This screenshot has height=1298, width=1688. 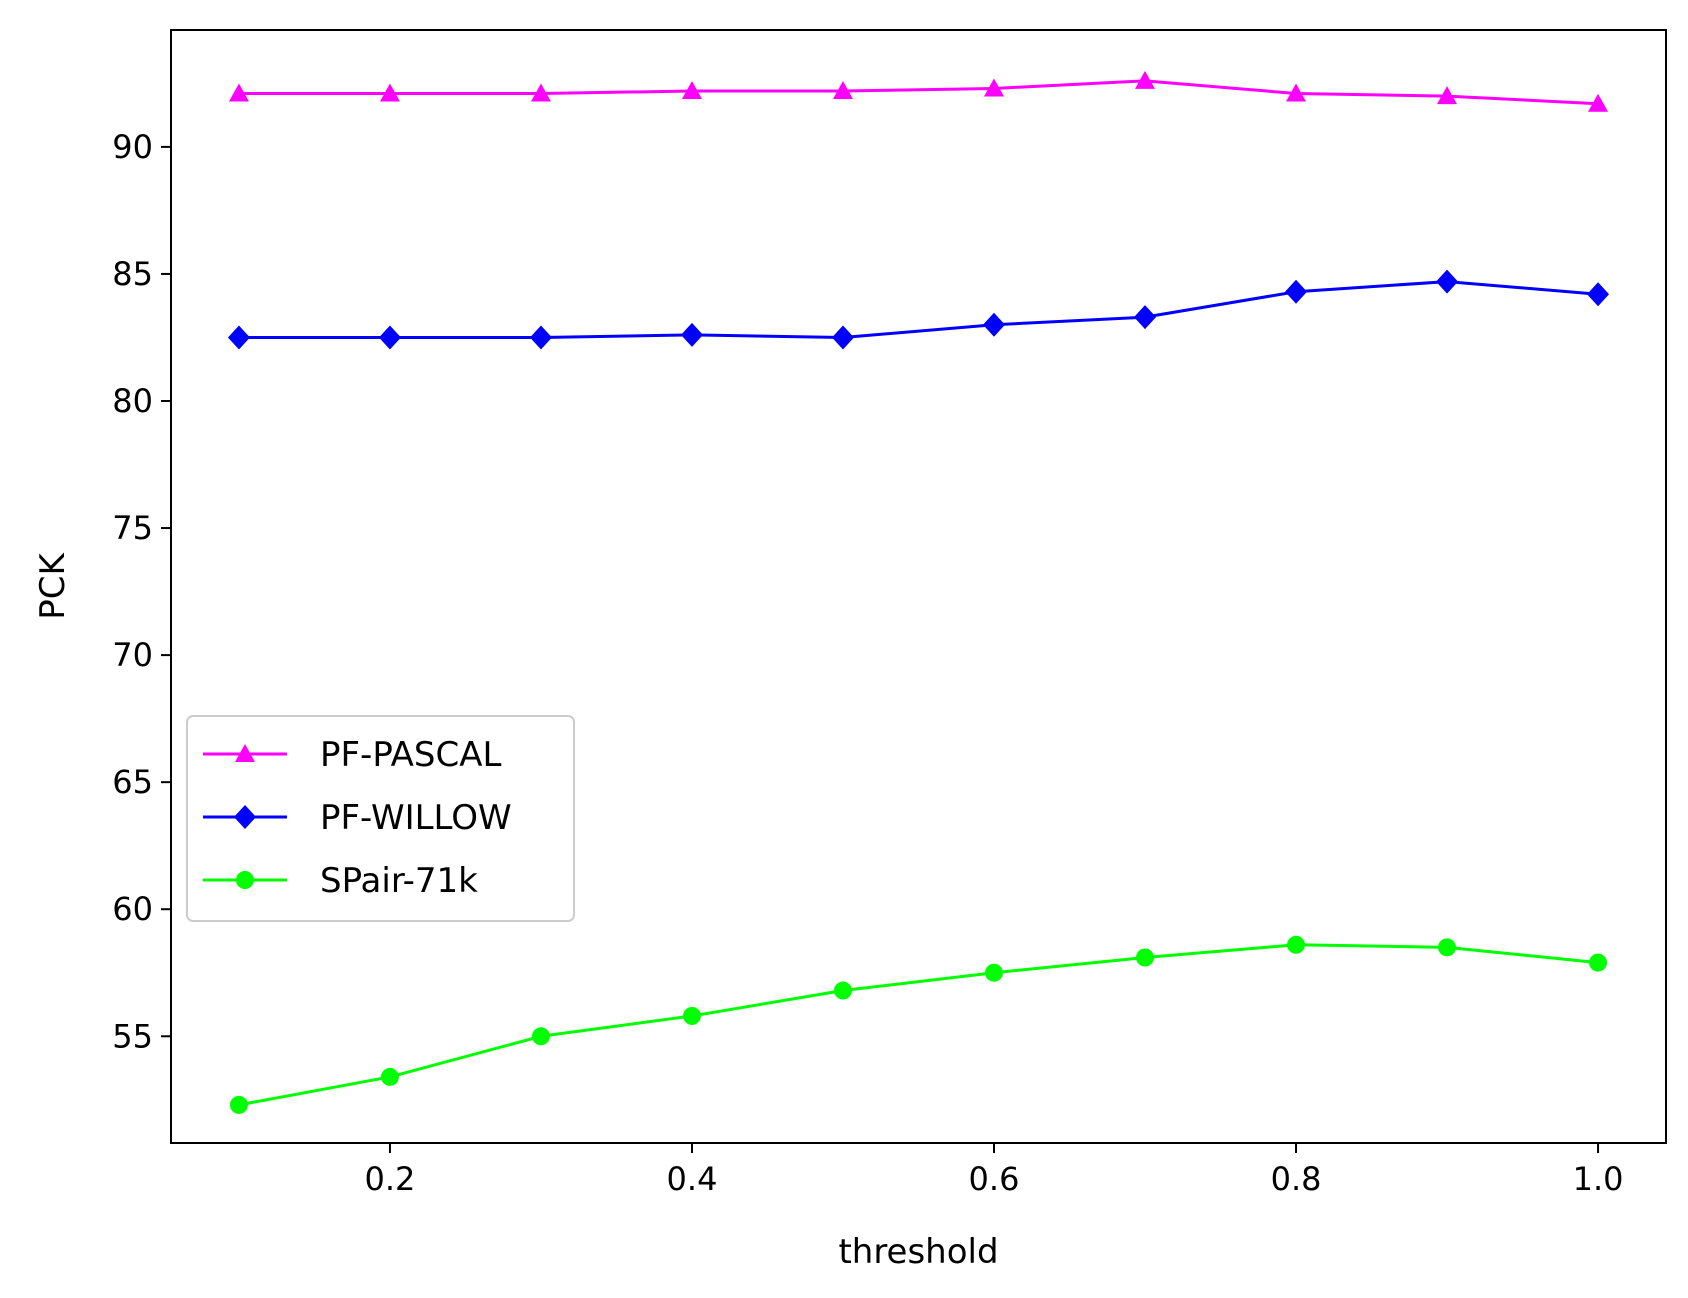 What do you see at coordinates (390, 1179) in the screenshot?
I see `x-tick-label: 0.2` at bounding box center [390, 1179].